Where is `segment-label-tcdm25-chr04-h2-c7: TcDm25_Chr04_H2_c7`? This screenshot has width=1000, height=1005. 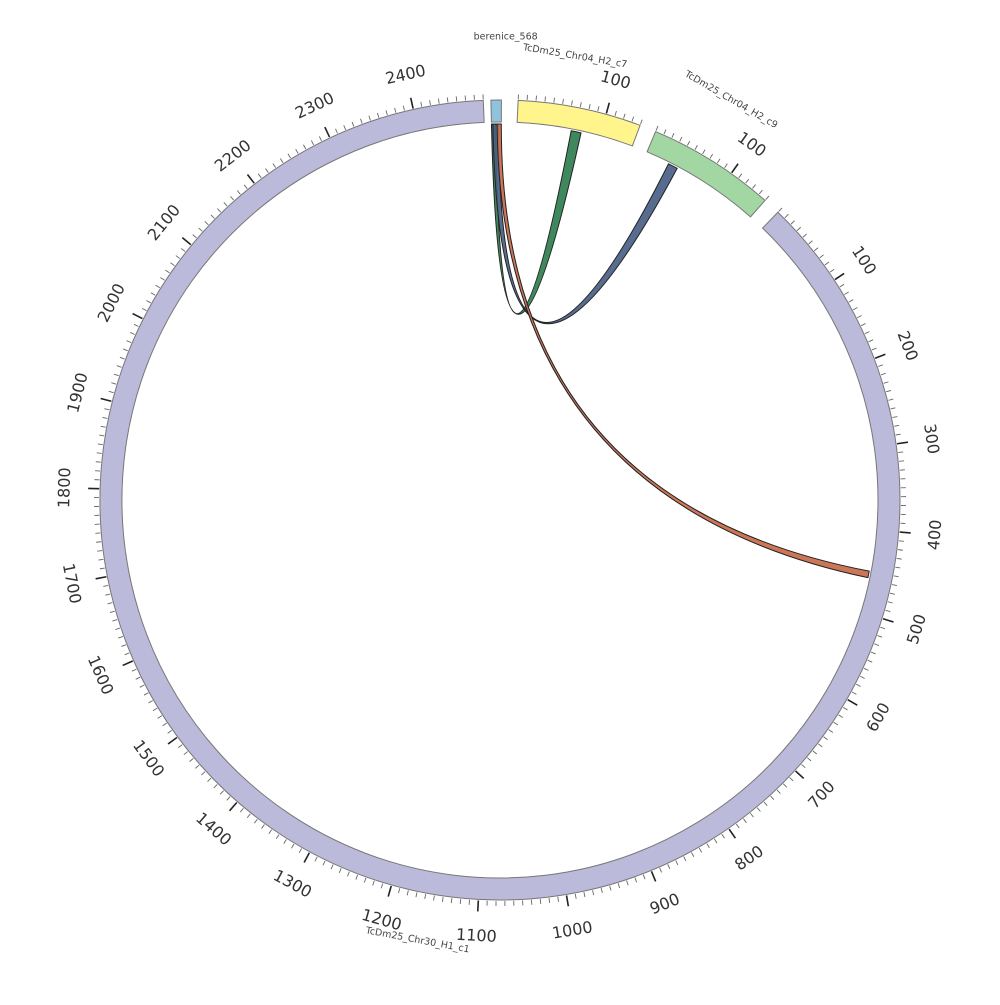
segment-label-tcdm25-chr04-h2-c7: TcDm25_Chr04_H2_c7 is located at coordinates (574, 56).